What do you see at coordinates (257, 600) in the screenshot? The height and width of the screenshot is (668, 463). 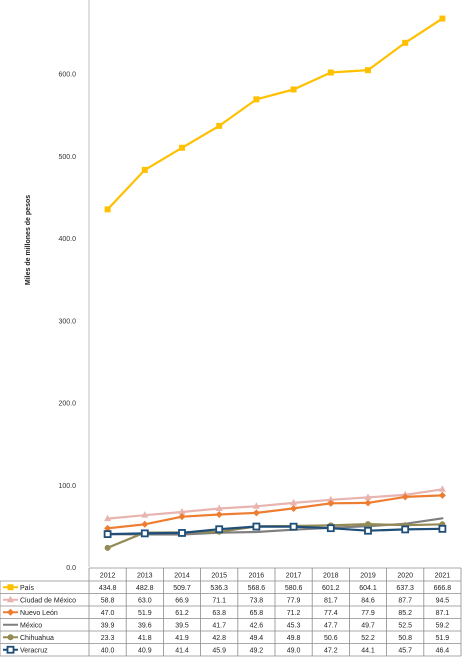 I see `data-label: 73.8` at bounding box center [257, 600].